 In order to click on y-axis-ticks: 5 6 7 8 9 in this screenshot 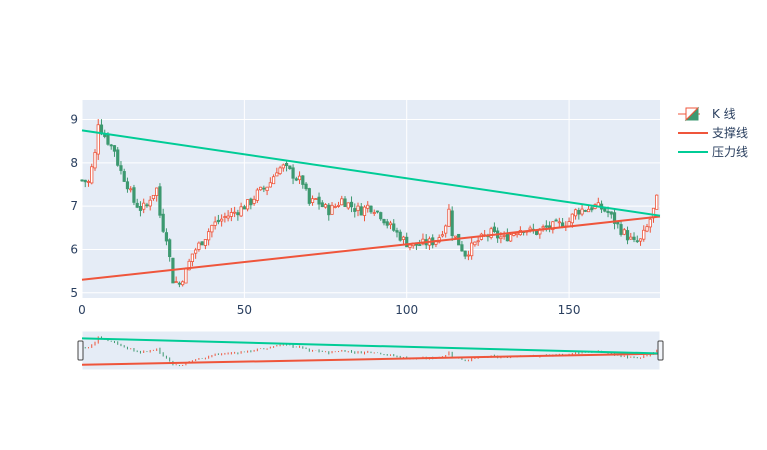, I will do `click(74, 205)`.